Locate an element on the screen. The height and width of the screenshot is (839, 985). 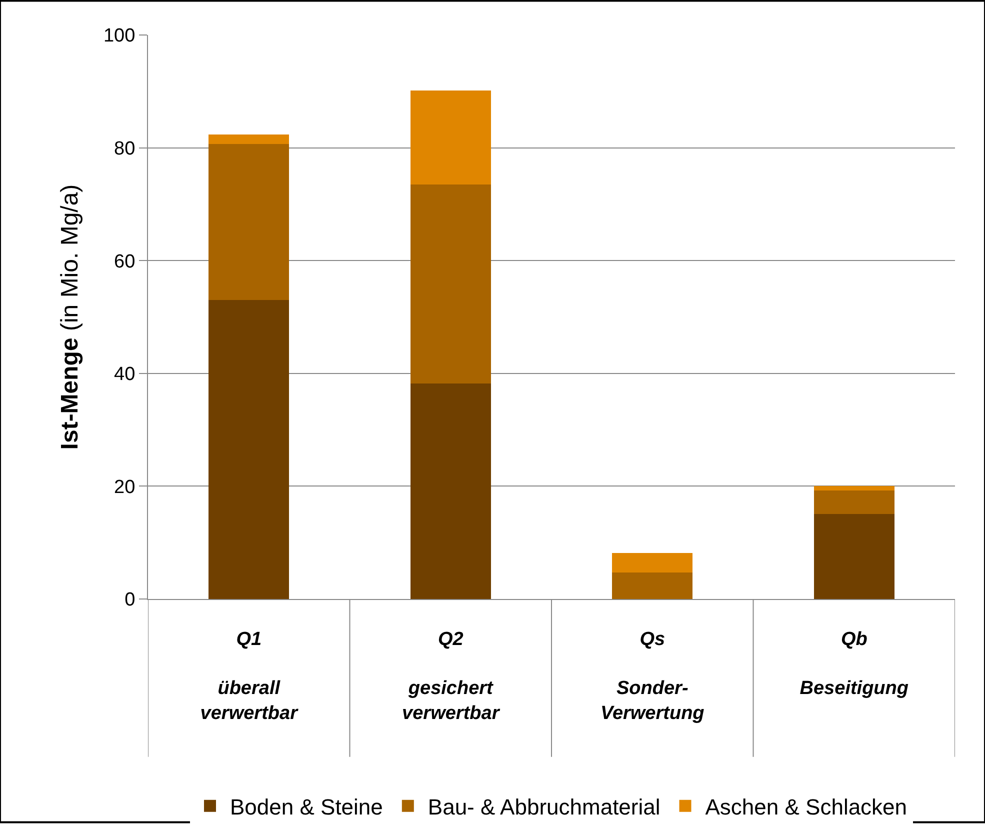
legend-label: Aschen & Schlacken is located at coordinates (806, 807).